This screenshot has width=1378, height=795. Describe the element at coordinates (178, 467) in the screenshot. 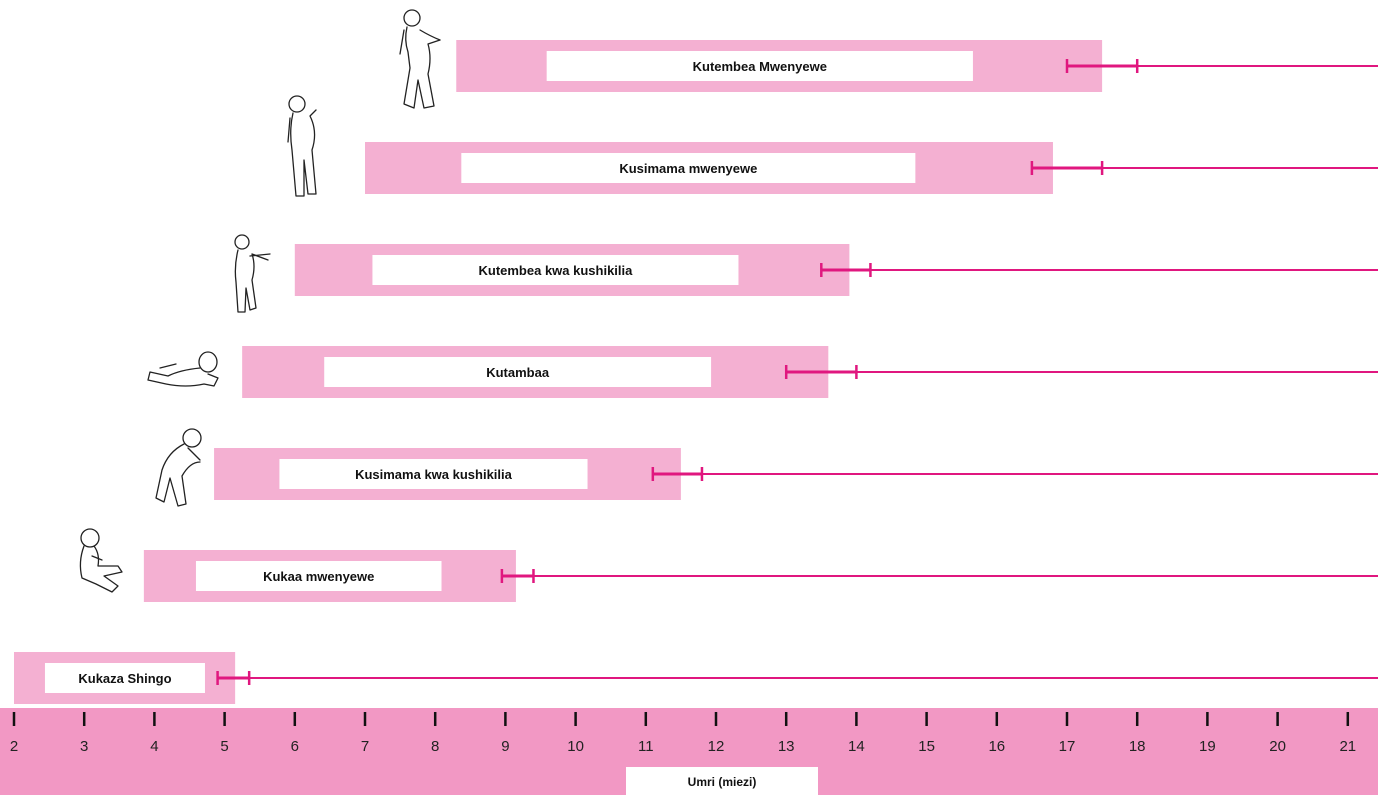

I see `baby-pulling-up-icon` at that location.